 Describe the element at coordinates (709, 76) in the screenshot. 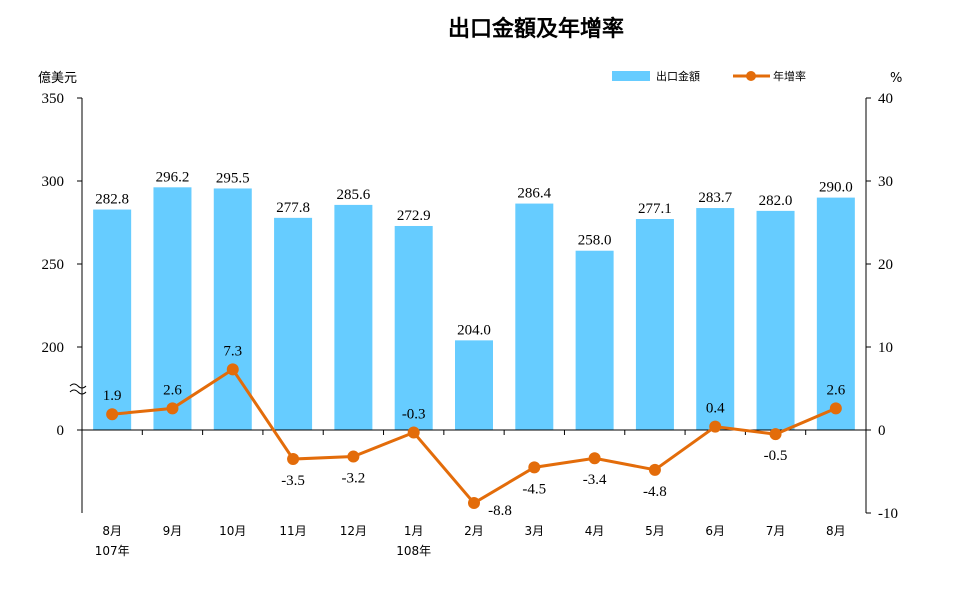

I see `legend: 出口金額 年增率` at that location.